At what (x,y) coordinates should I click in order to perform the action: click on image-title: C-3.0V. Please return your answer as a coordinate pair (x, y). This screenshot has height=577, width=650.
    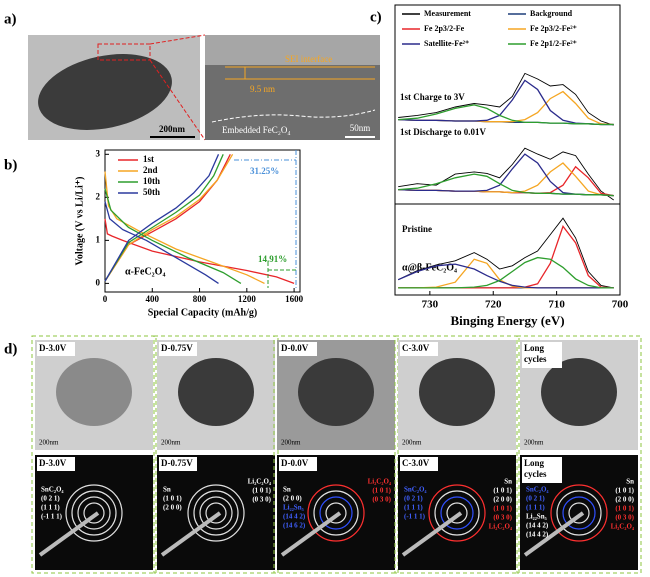
    Looking at the image, I should click on (416, 348).